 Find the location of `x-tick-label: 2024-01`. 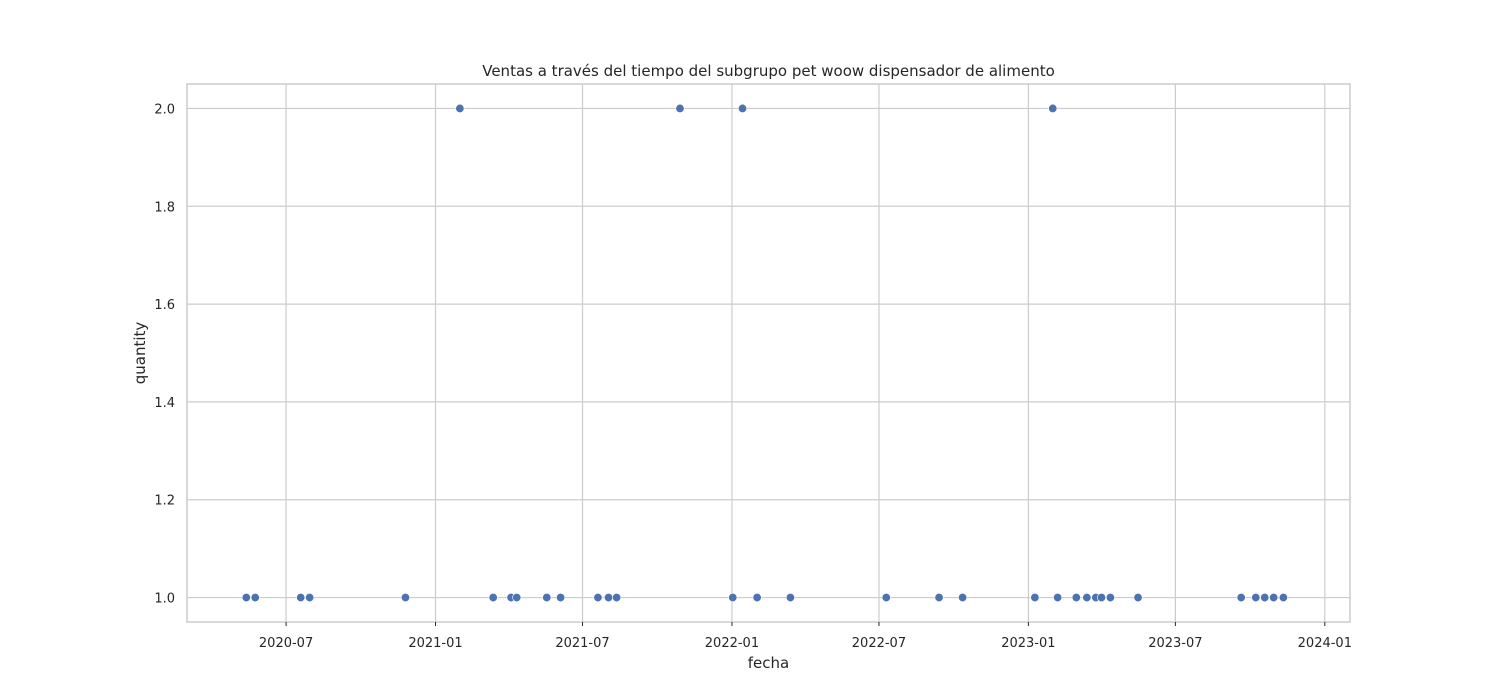

x-tick-label: 2024-01 is located at coordinates (1325, 643).